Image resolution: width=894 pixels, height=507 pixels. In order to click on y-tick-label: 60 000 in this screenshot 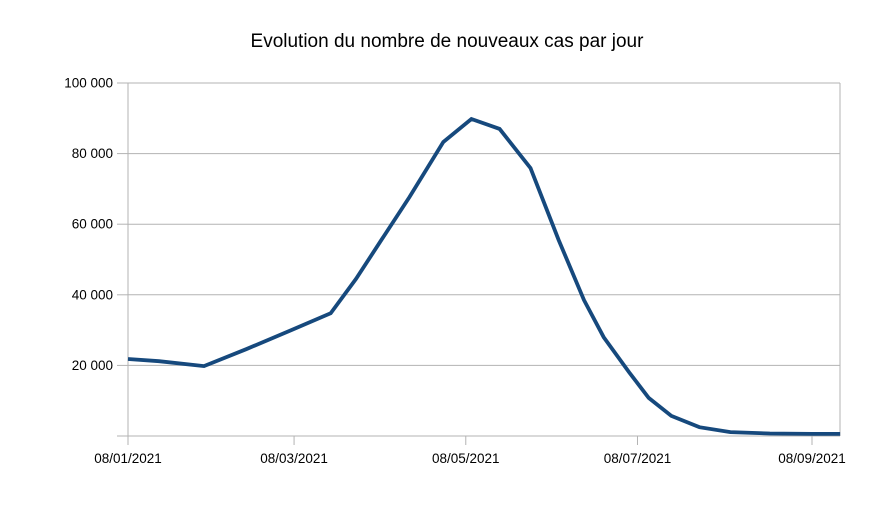, I will do `click(92, 224)`.